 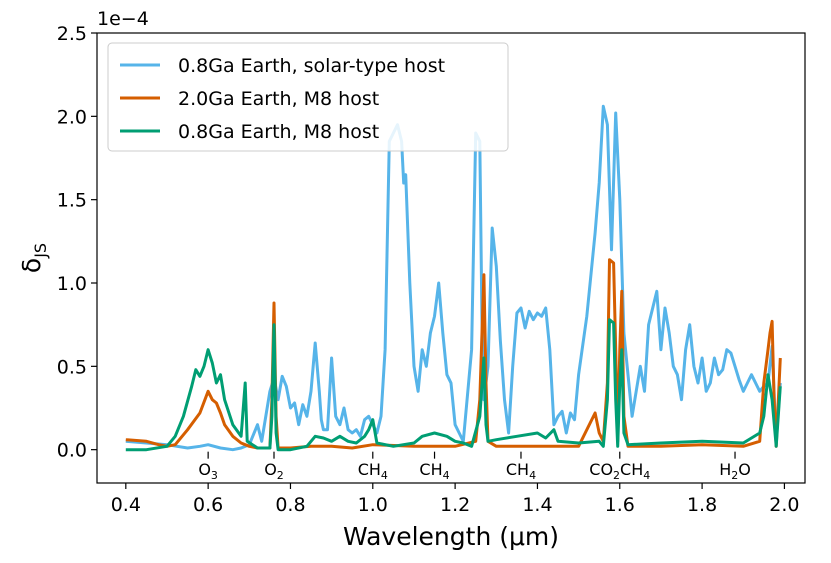 I want to click on y-tick-label: 1.0, so click(x=72, y=284).